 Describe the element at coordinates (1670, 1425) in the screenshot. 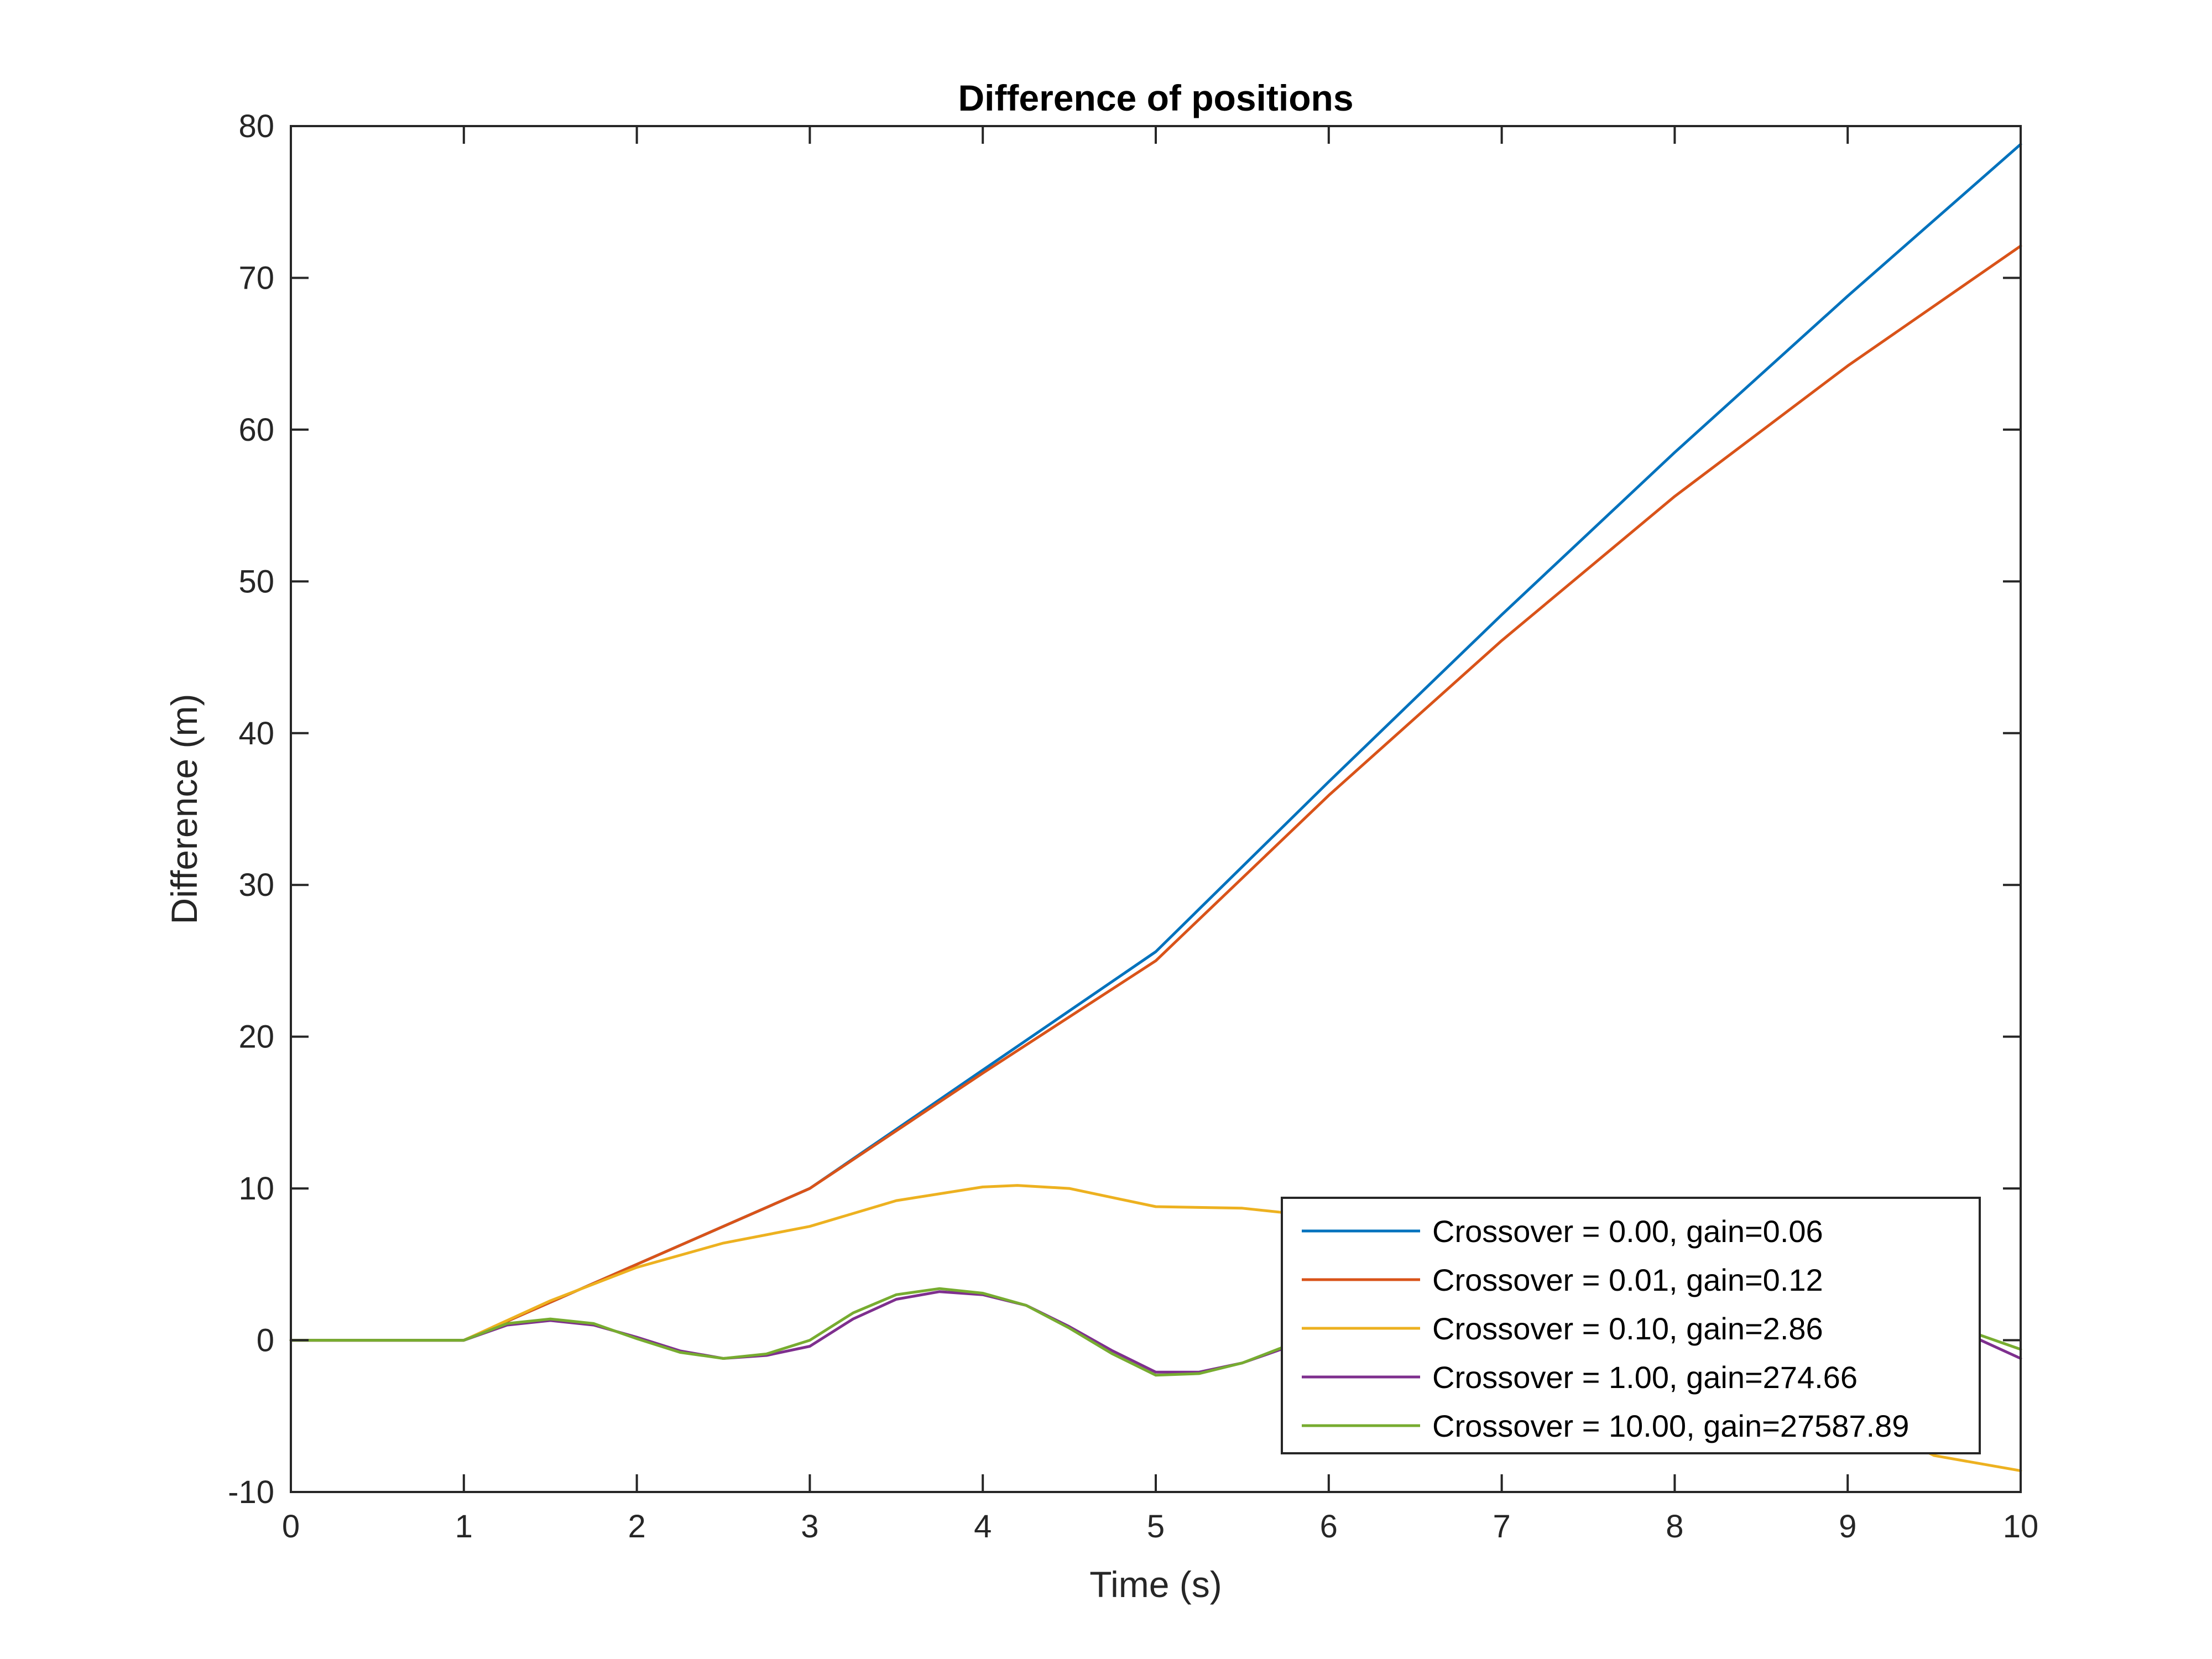

I see `legend-label-5: Crossover = 10.00, gain=27587.89` at that location.